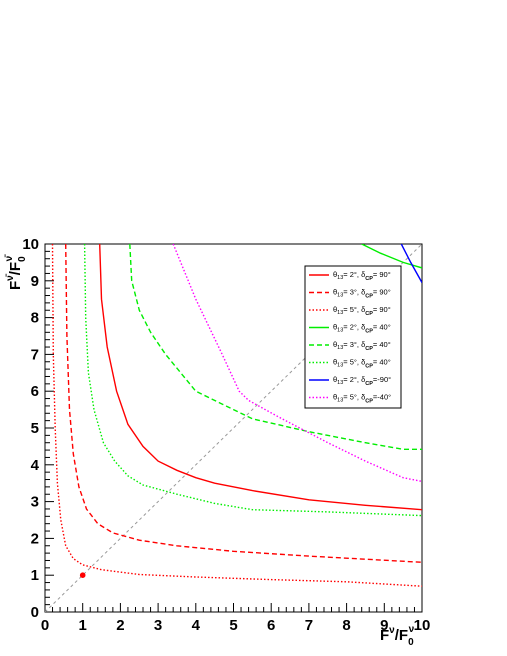  What do you see at coordinates (35, 465) in the screenshot?
I see `y-tick-label: 4` at bounding box center [35, 465].